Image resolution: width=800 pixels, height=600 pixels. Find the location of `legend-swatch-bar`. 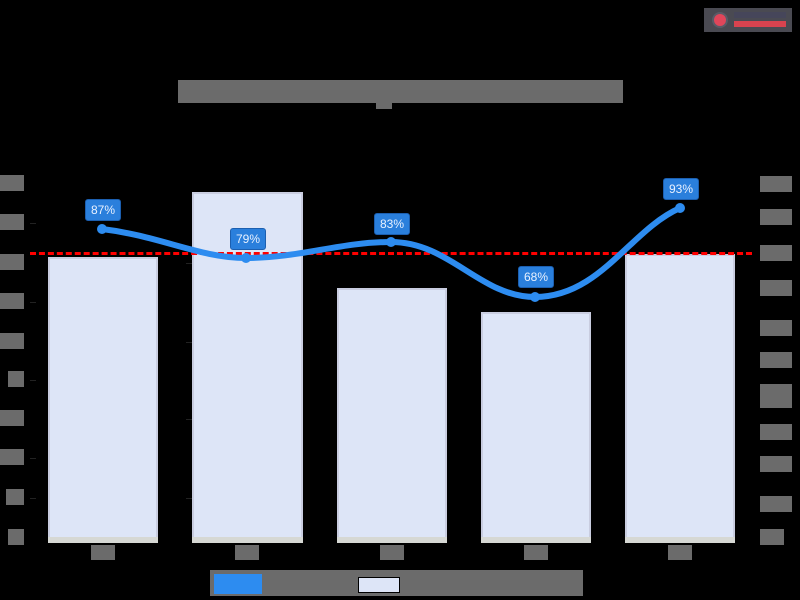

legend-swatch-bar is located at coordinates (379, 585).